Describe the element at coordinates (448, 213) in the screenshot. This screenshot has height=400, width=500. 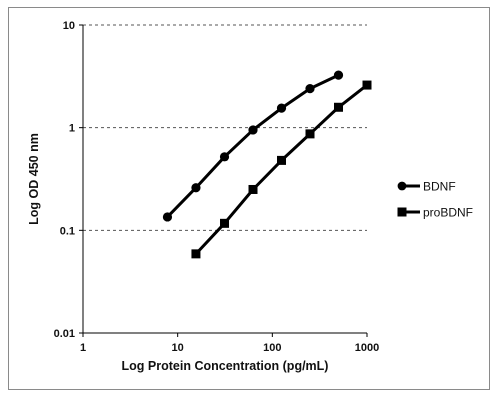
I see `legend-label: proBDNF` at that location.